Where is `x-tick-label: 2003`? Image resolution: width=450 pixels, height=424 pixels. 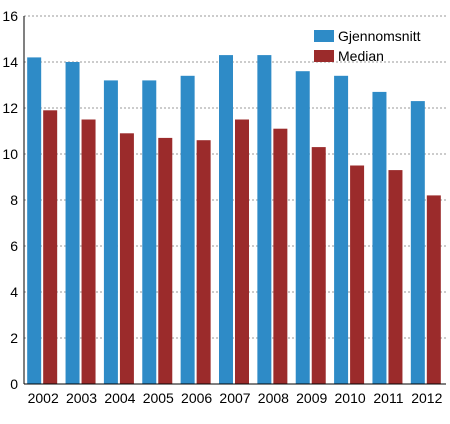 x-tick-label: 2003 is located at coordinates (81, 398).